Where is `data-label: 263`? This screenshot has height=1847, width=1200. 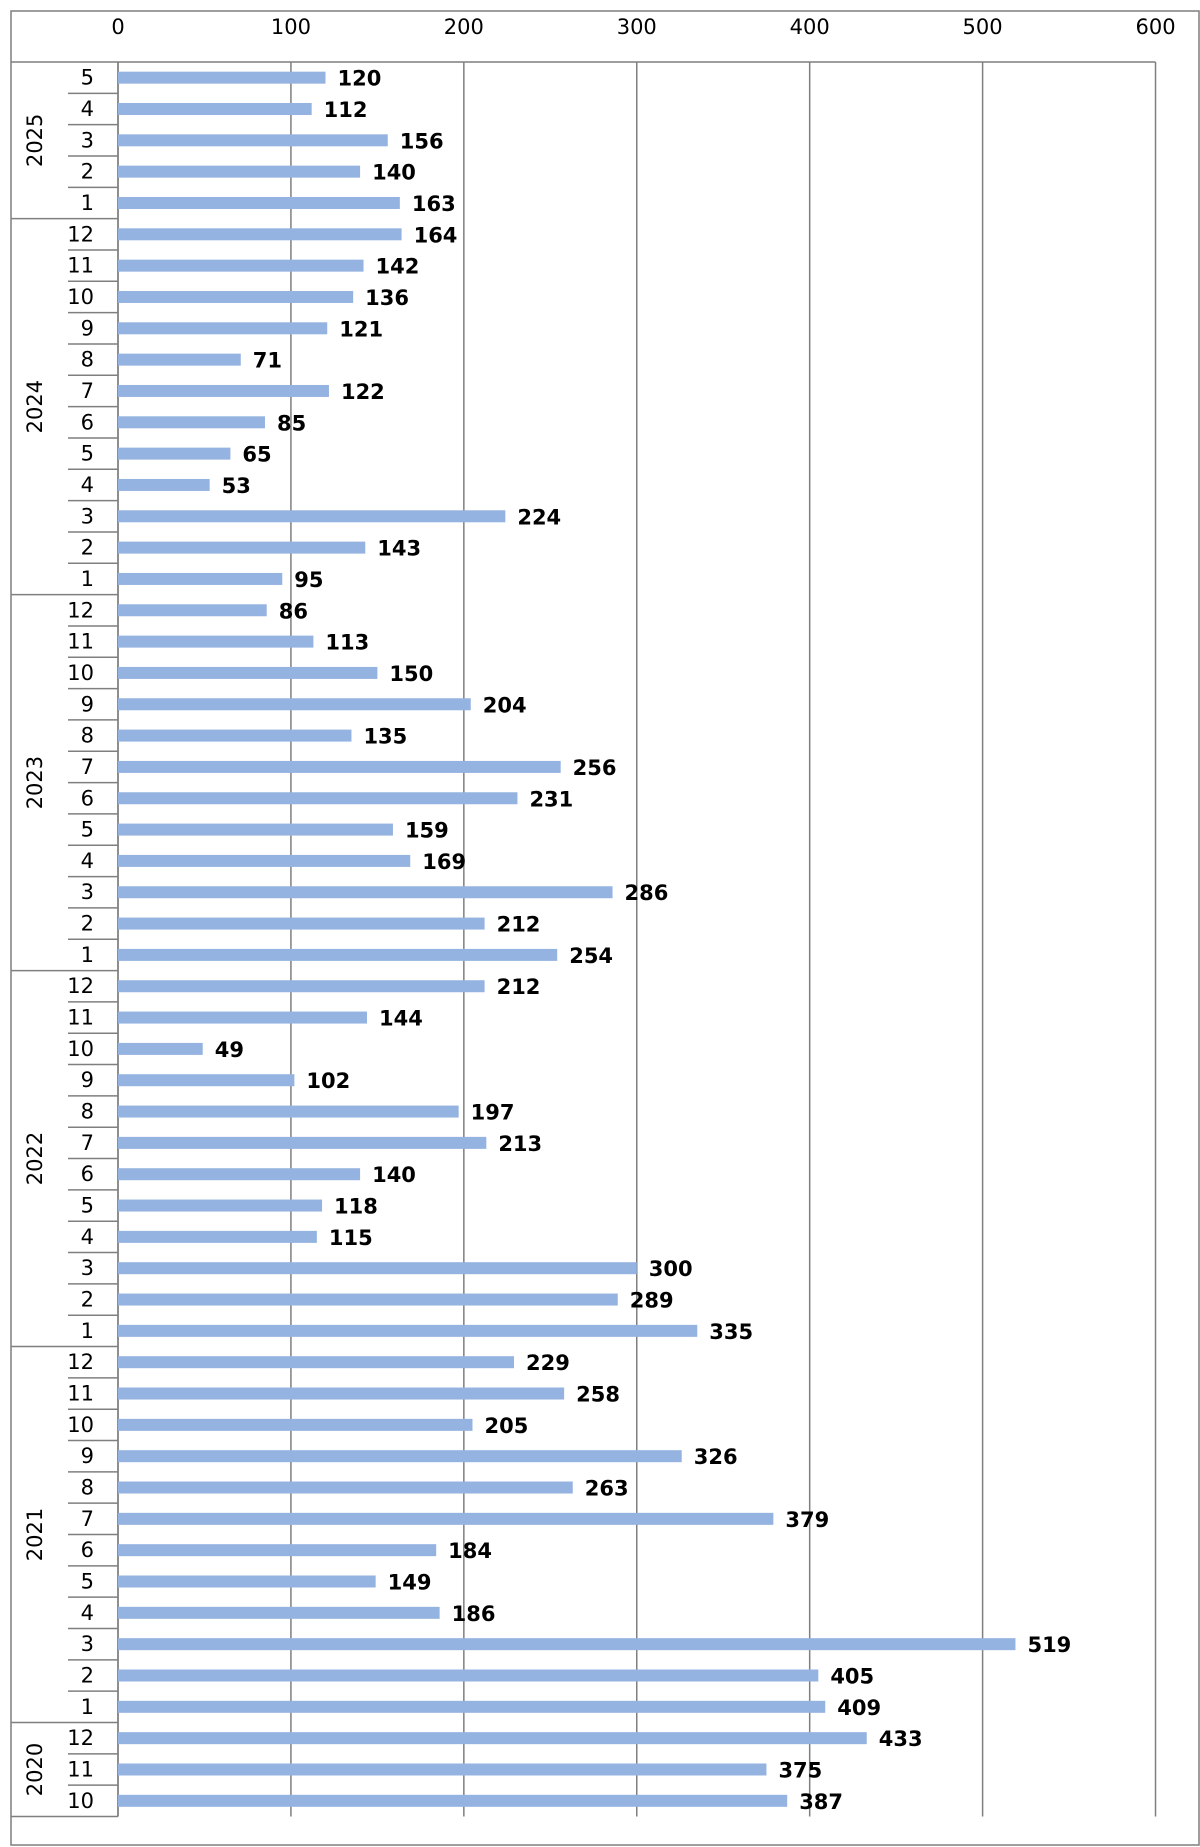
data-label: 263 is located at coordinates (607, 1489).